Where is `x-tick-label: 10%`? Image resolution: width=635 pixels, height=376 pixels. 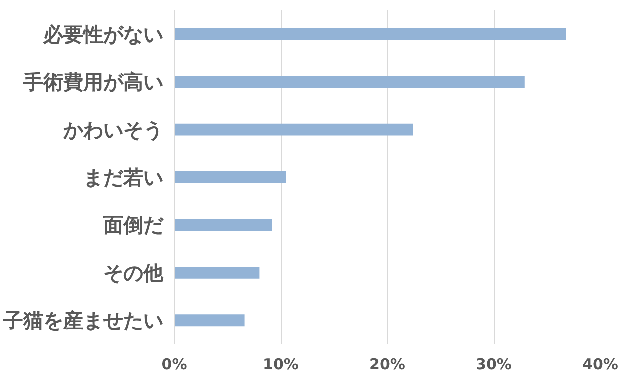 x-tick-label: 10% is located at coordinates (281, 365).